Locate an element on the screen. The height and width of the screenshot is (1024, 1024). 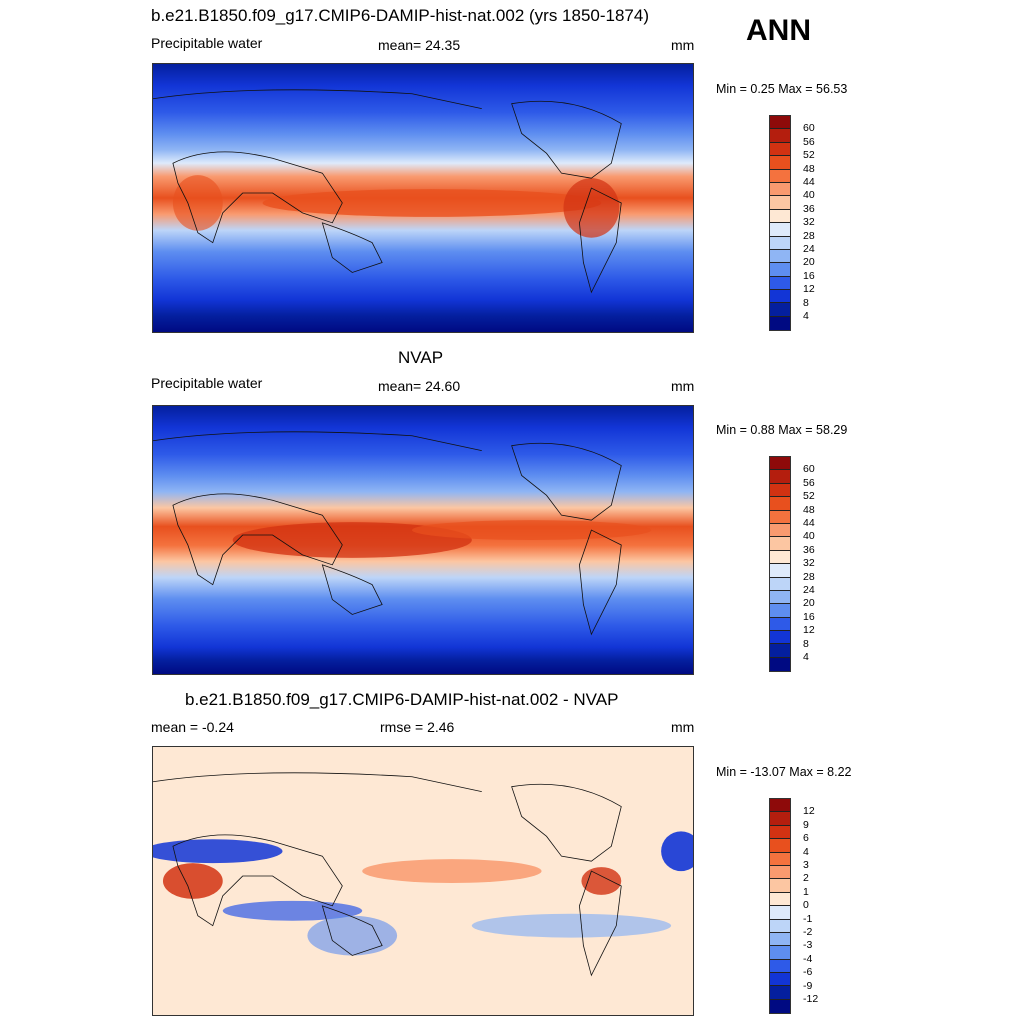
panel1-variable-label: Precipitable water is located at coordinates (207, 43).